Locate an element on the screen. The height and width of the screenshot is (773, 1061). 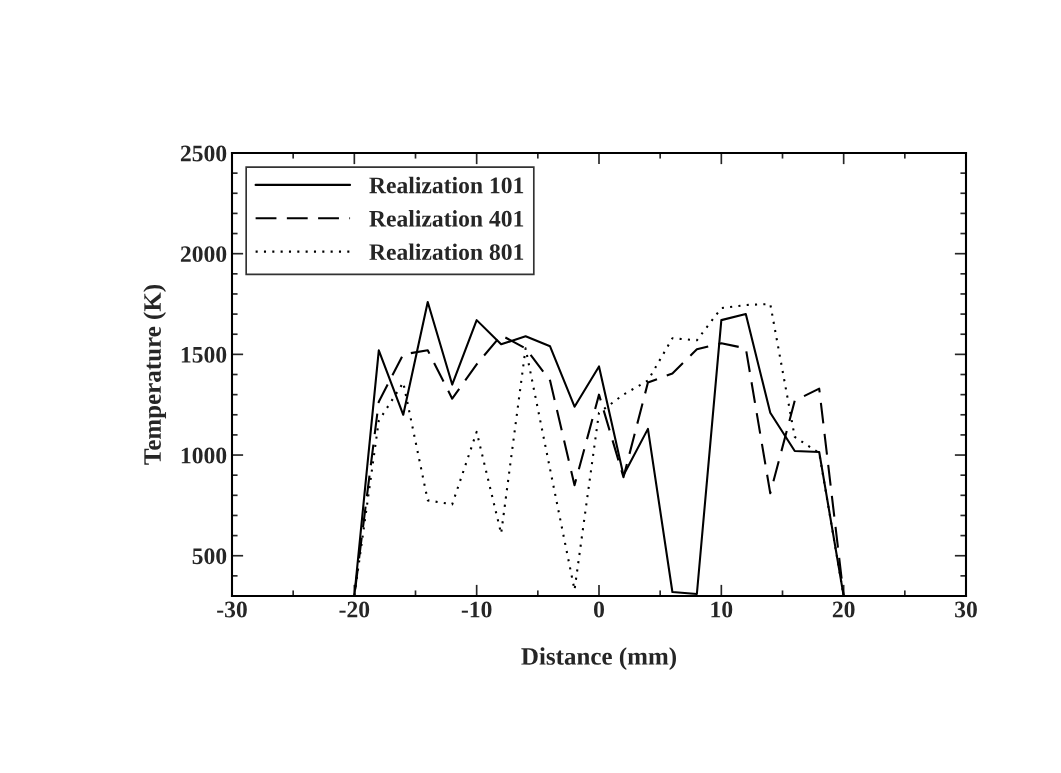
legend-label: Realization 401 is located at coordinates (446, 218).